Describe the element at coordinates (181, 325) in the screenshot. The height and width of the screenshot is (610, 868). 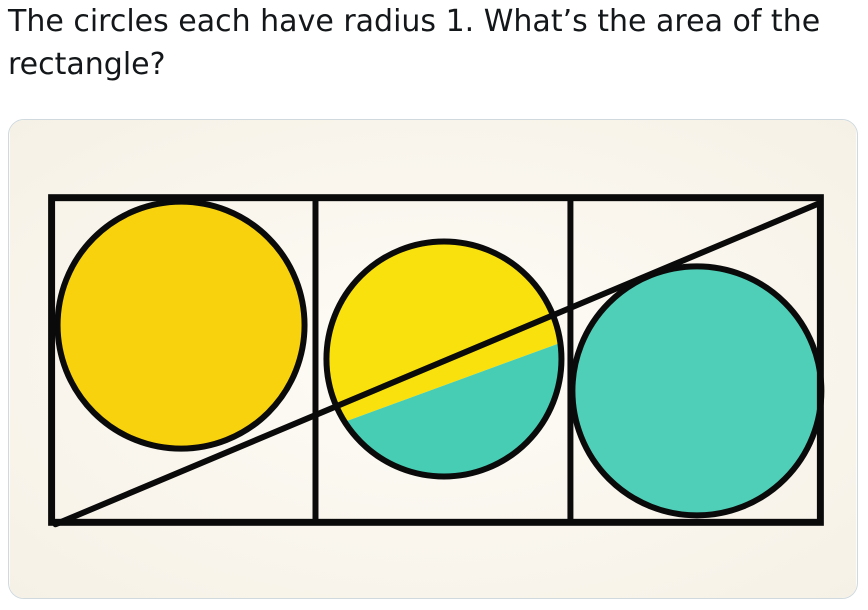
I see `left-circle` at that location.